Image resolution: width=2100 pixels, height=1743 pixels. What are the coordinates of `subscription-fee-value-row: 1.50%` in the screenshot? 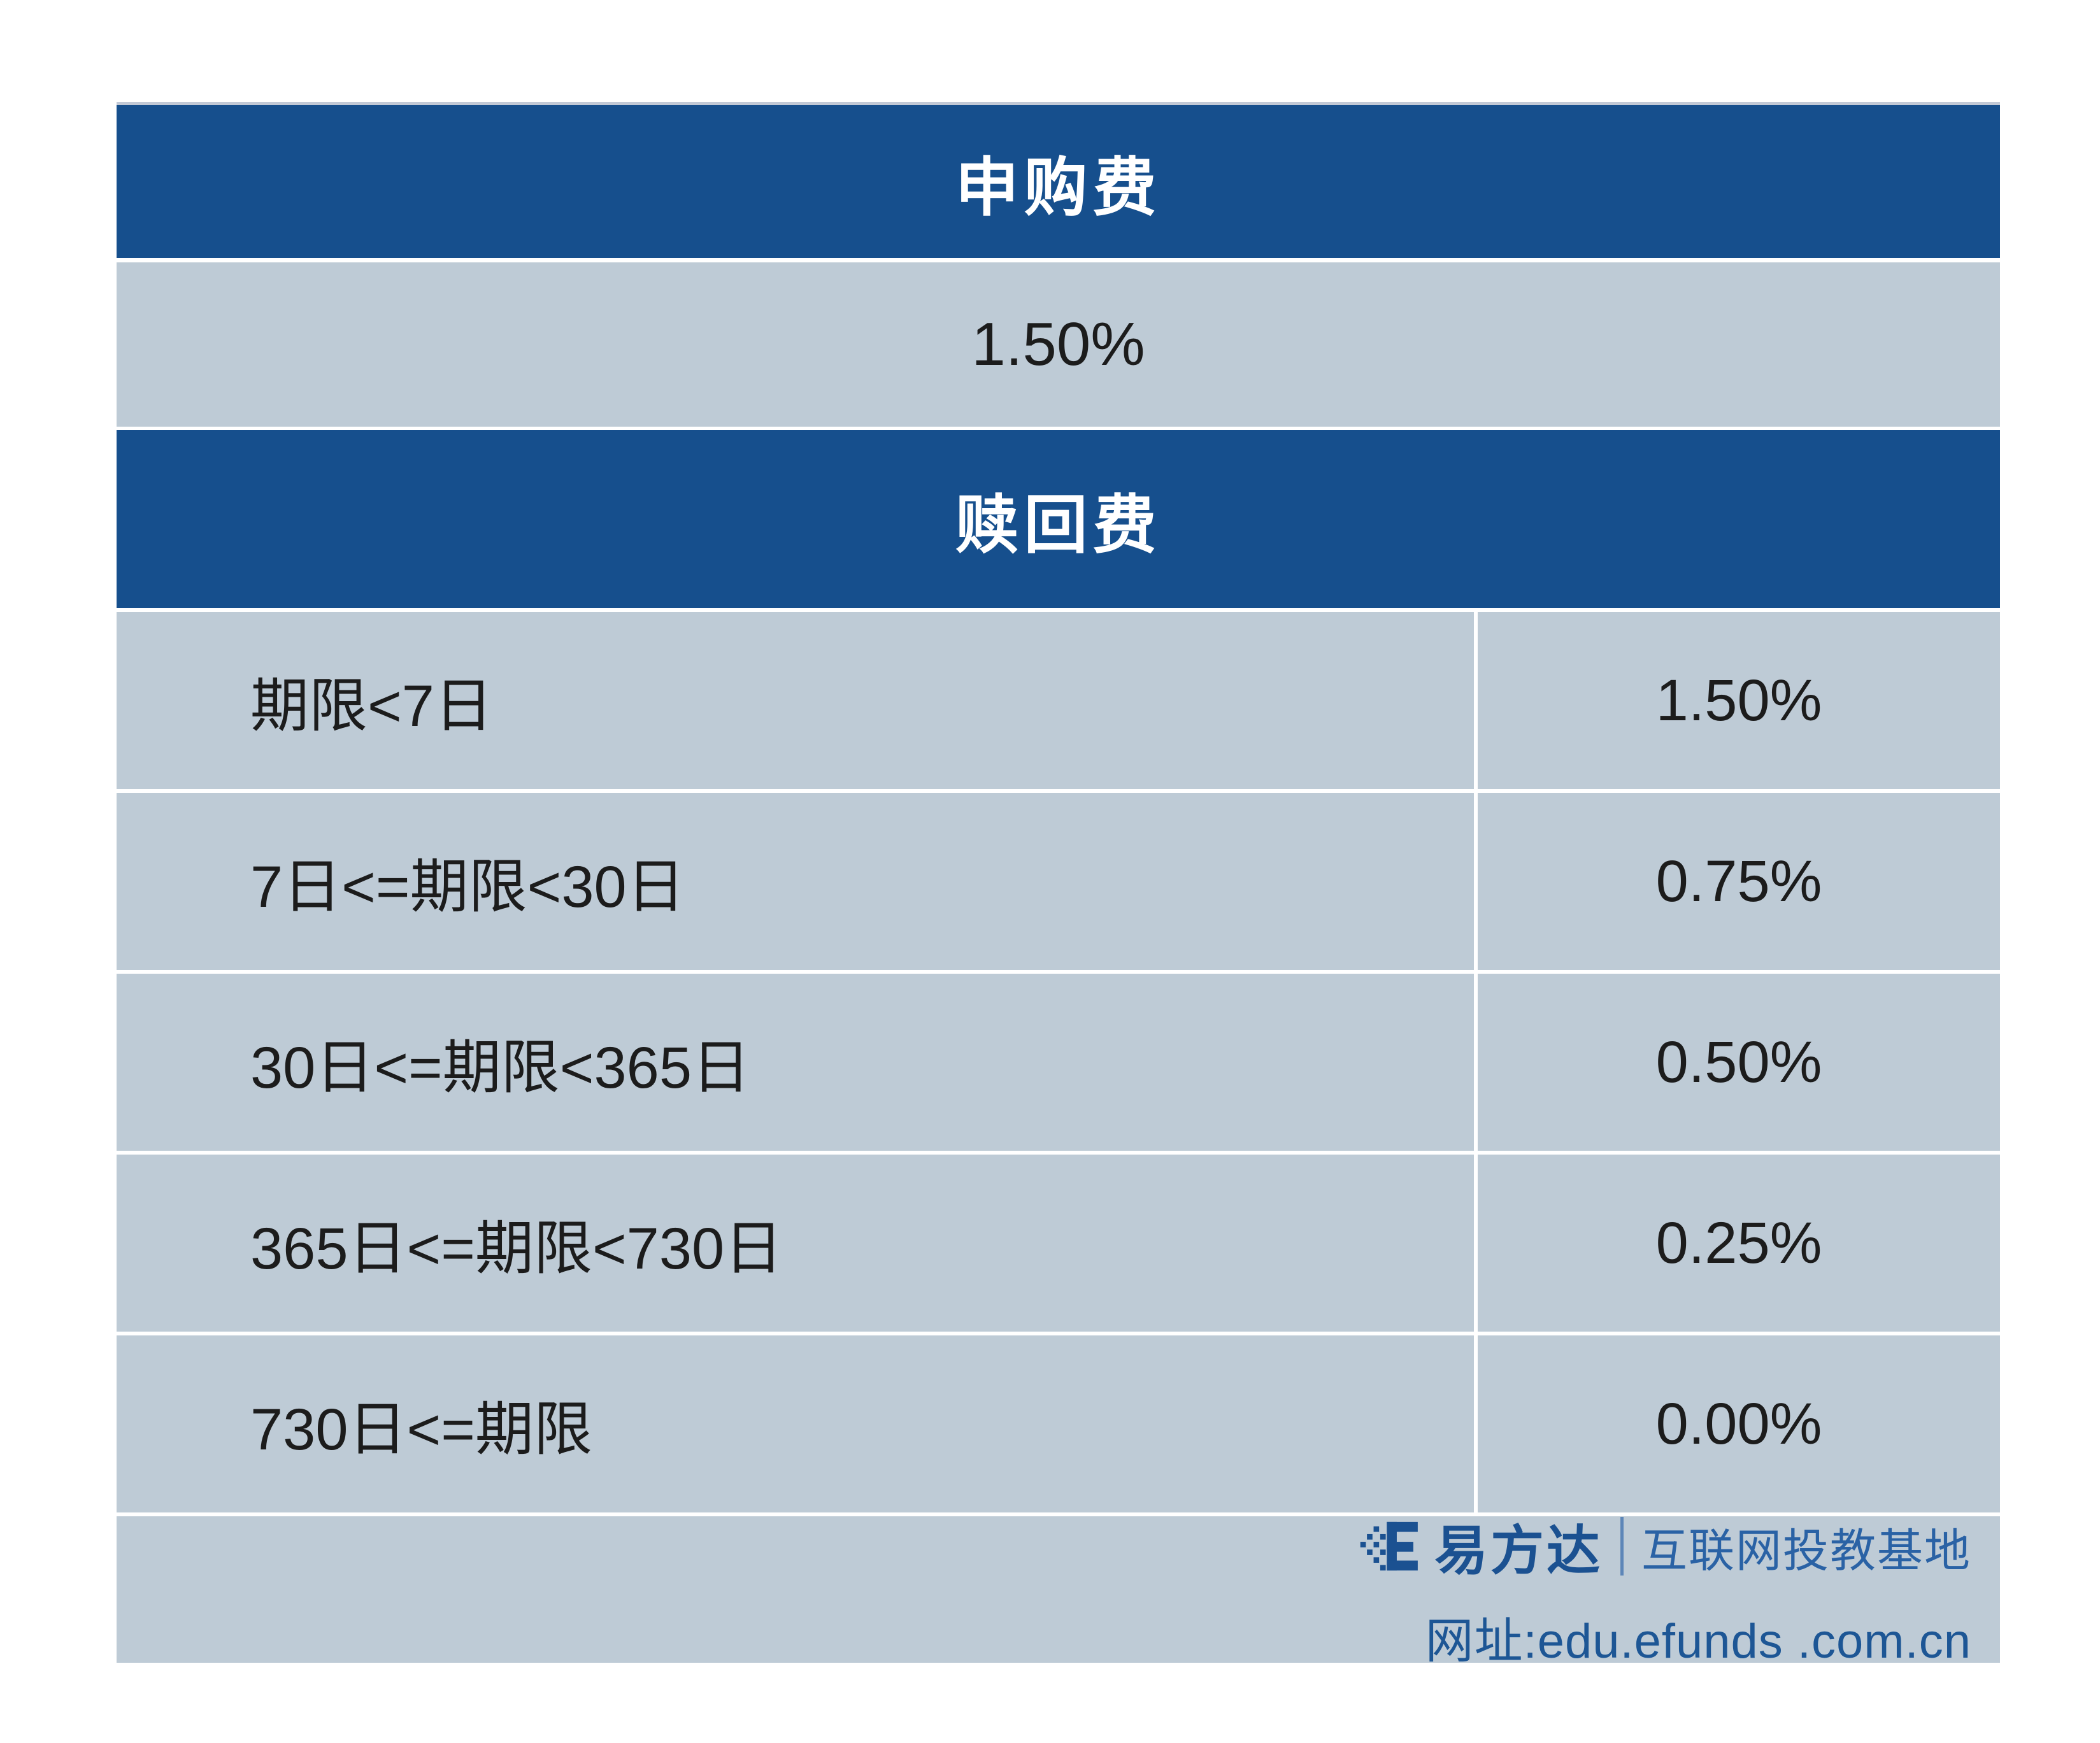 It's located at (1058, 344).